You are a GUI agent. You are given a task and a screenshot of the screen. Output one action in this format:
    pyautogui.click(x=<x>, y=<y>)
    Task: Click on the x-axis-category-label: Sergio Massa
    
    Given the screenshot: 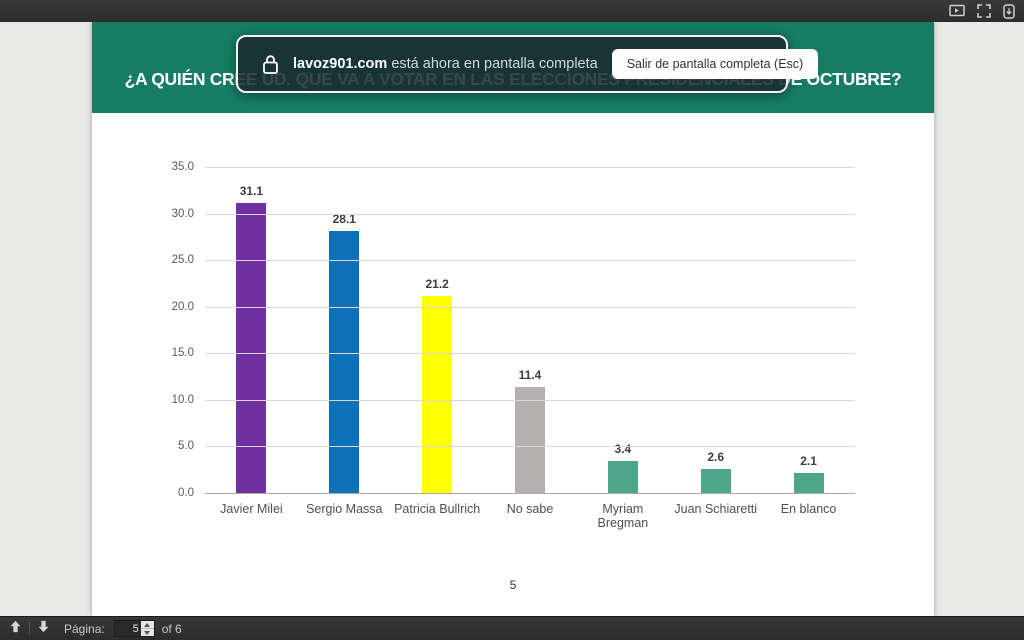 What is the action you would take?
    pyautogui.click(x=344, y=509)
    